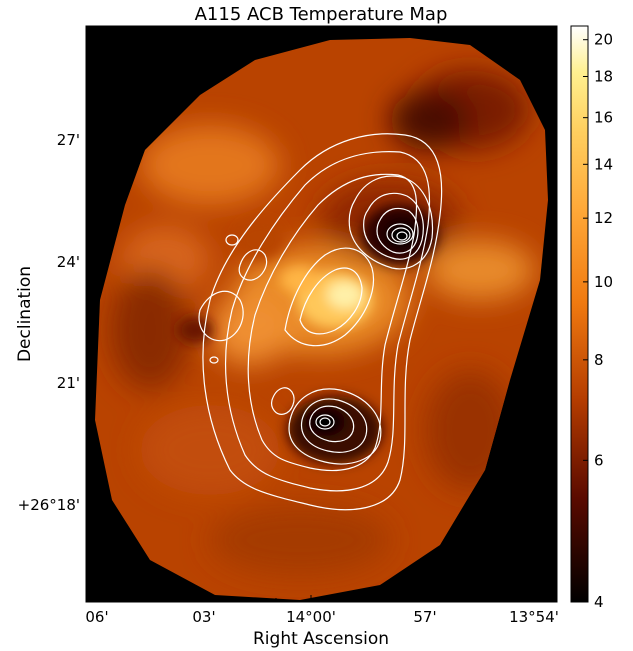  I want to click on colorbar-tick-label-6: 16, so click(603, 118).